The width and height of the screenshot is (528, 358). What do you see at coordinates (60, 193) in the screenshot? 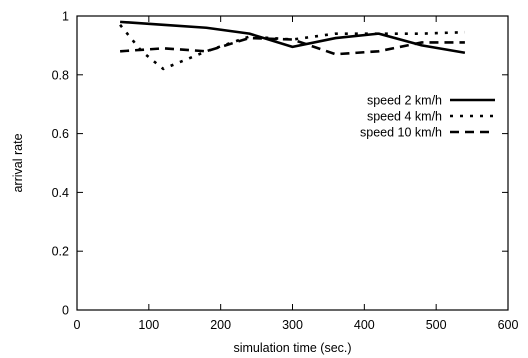
I see `y-tick-label: 0.4` at bounding box center [60, 193].